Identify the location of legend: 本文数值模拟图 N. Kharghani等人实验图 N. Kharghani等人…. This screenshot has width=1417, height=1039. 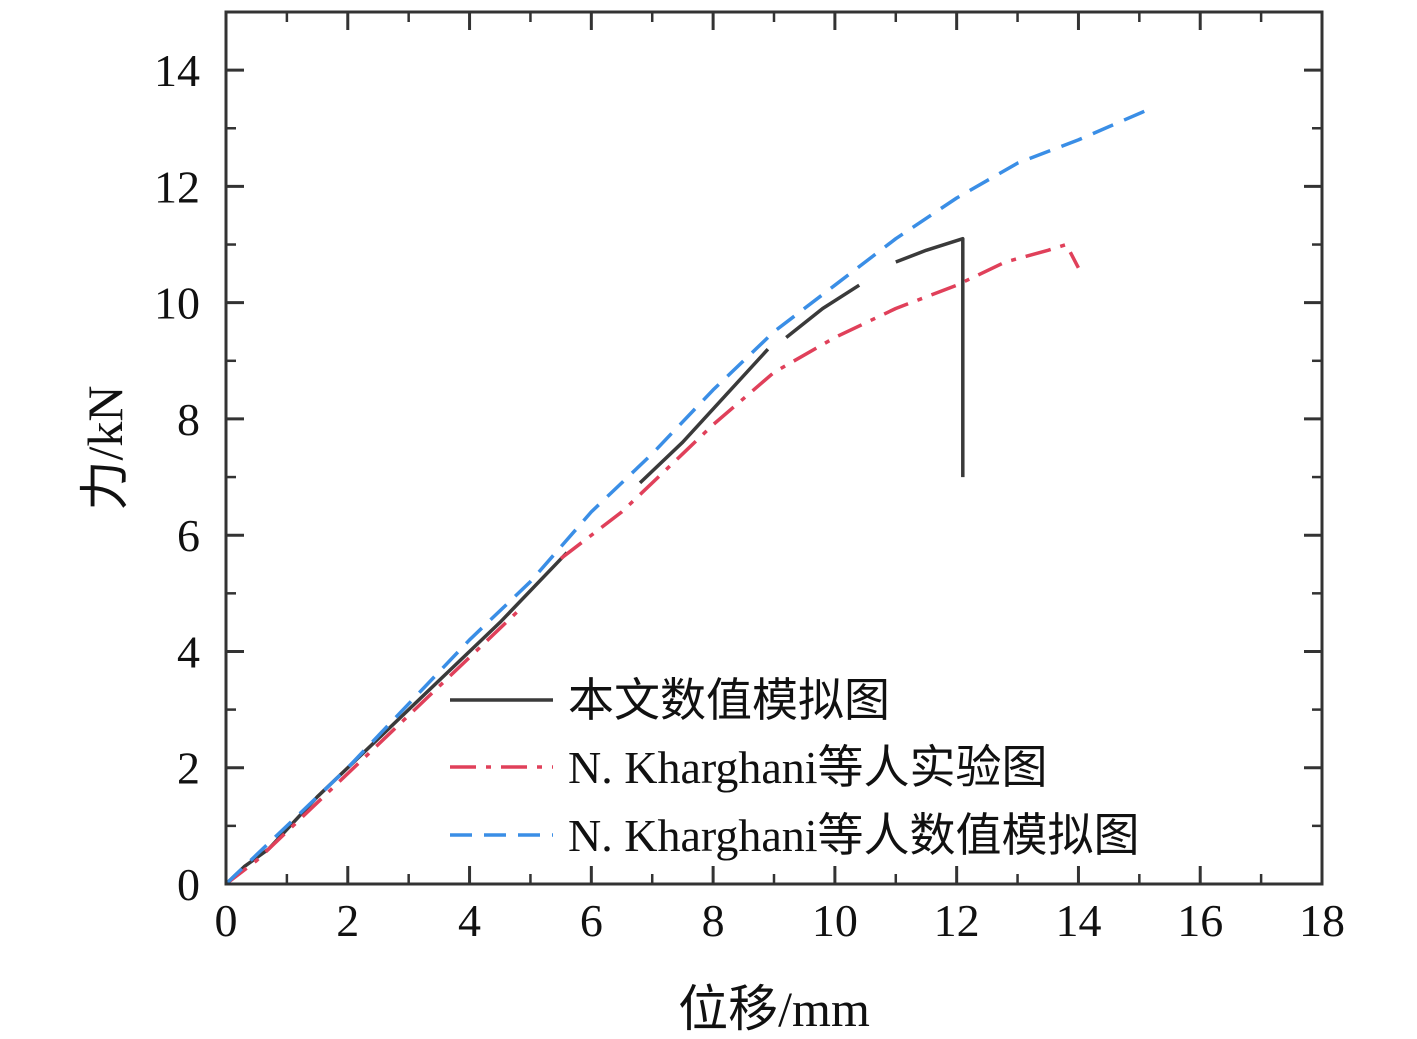
(795, 768).